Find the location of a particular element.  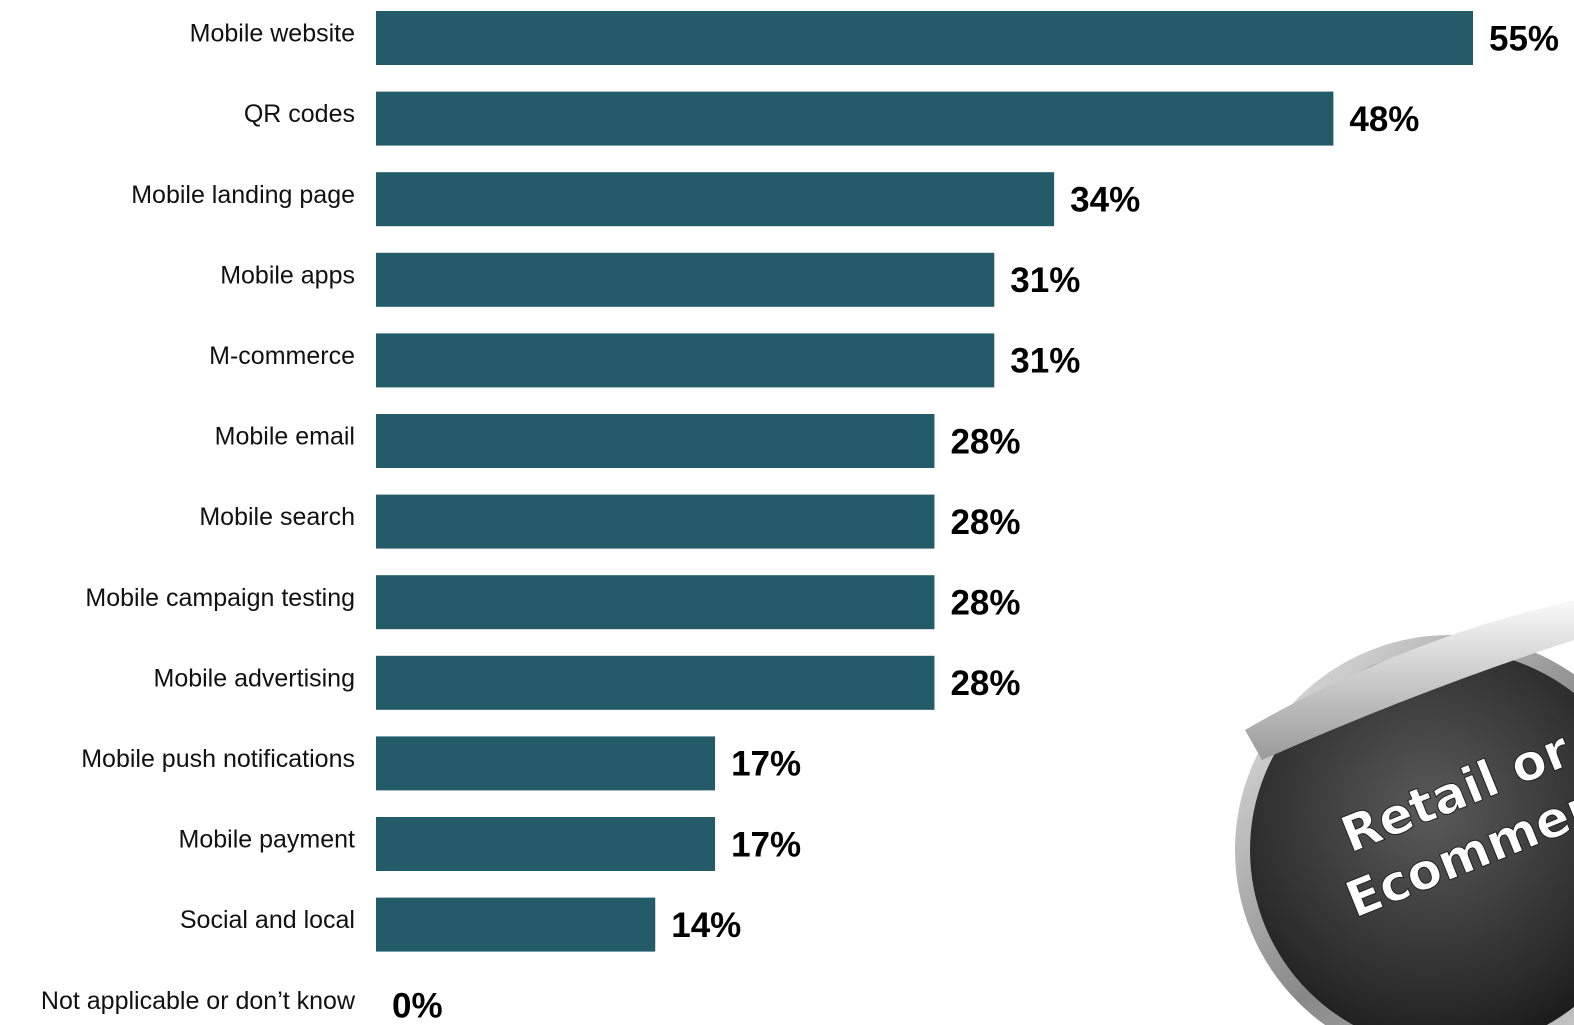

category-label: Mobile apps is located at coordinates (287, 275).